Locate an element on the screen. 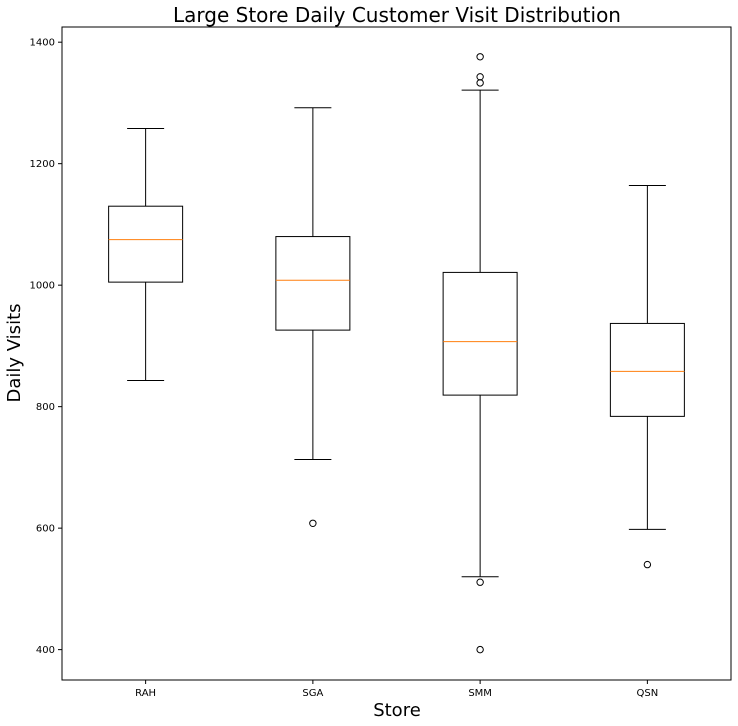 Image resolution: width=738 pixels, height=726 pixels. y-axis: 400 600 800 1000 1200 1400 is located at coordinates (46, 347).